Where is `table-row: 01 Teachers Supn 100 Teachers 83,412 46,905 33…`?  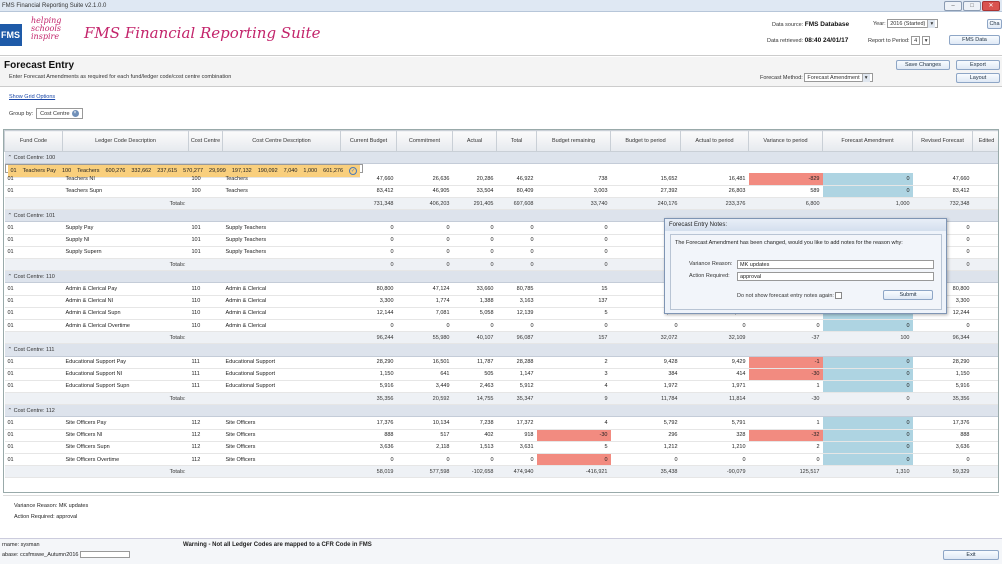
table-row: 01 Teachers Supn 100 Teachers 83,412 46,905 33… is located at coordinates (501, 192).